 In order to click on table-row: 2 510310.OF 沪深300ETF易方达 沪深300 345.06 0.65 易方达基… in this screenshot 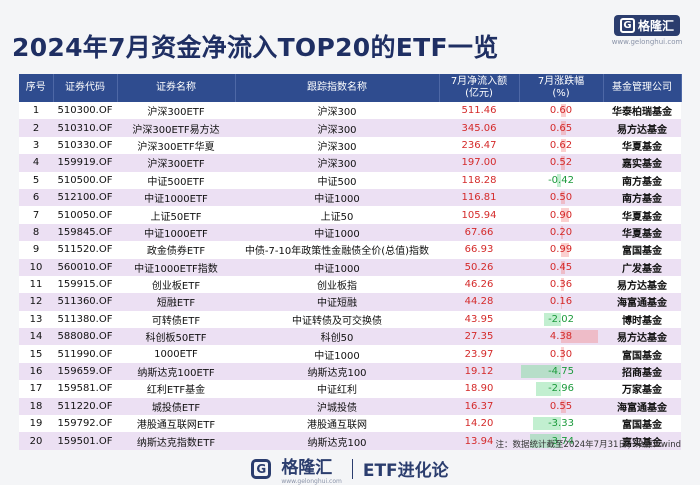, I will do `click(350, 128)`.